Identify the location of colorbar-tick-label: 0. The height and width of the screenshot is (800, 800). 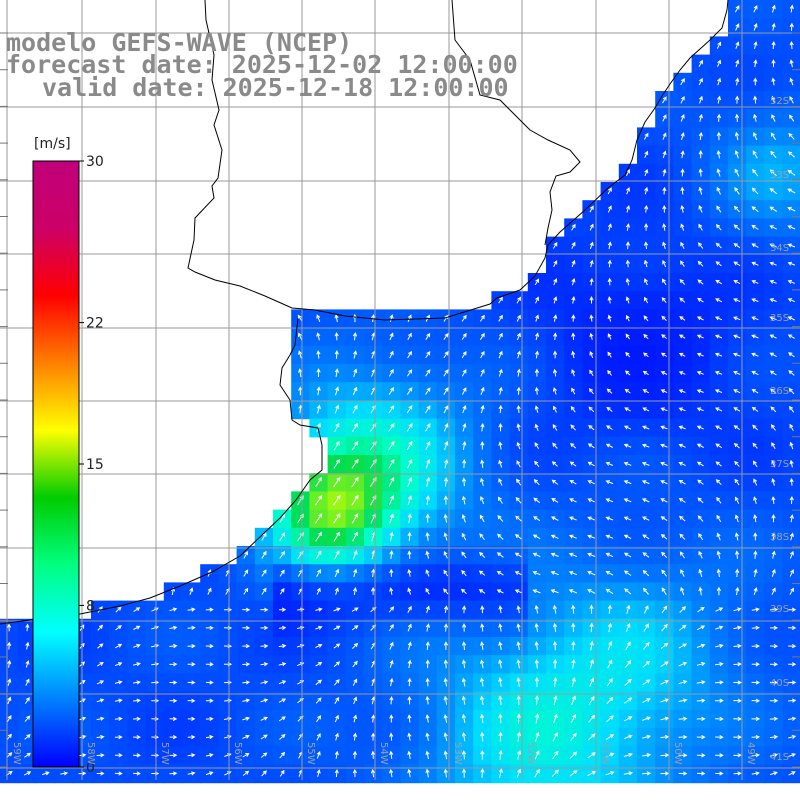
(90, 768).